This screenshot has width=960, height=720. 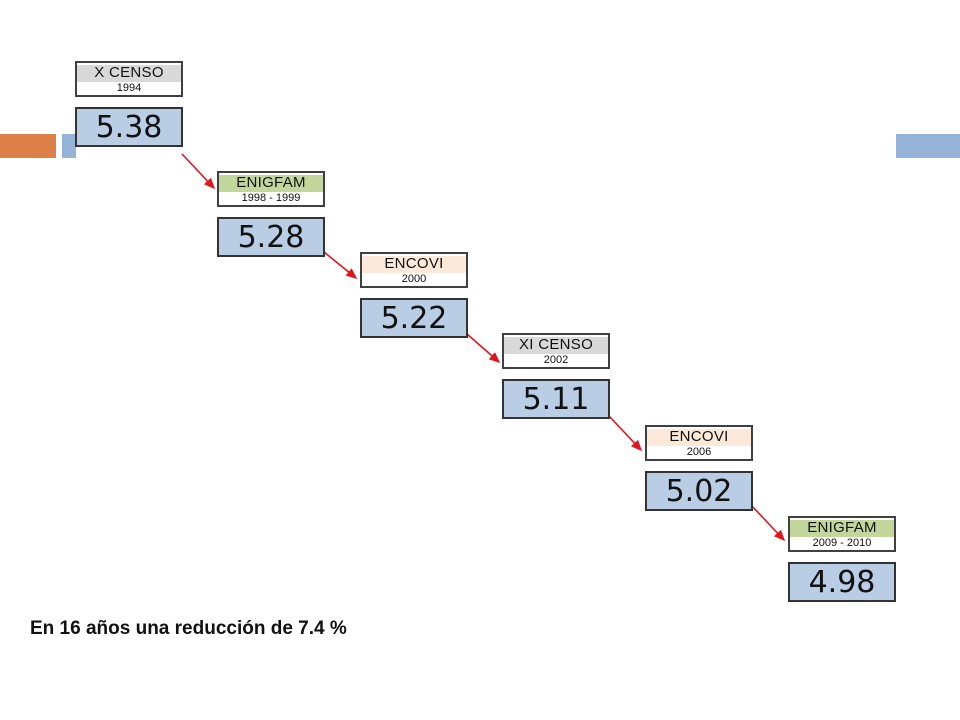 I want to click on summary-caption: En 16 años una reducción de 7.4 %, so click(x=188, y=628).